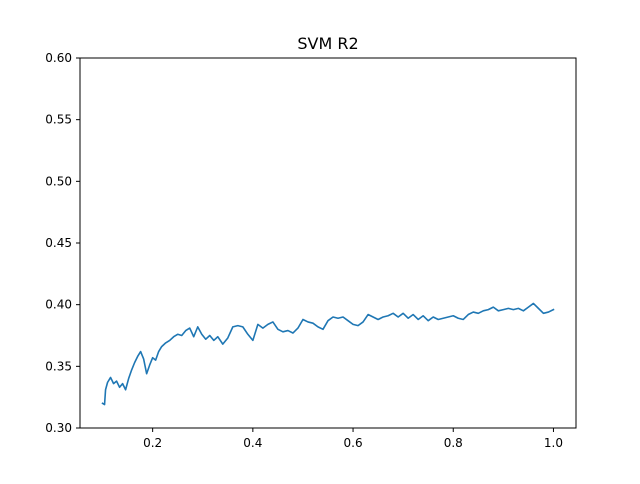 The height and width of the screenshot is (484, 640). What do you see at coordinates (252, 443) in the screenshot?
I see `x-tick-label: 0.4` at bounding box center [252, 443].